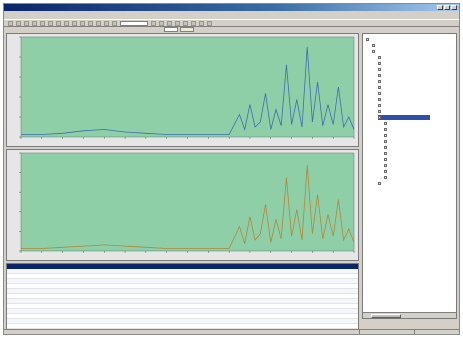 The image size is (463, 338). I want to click on tree-horizontal-scrollbar, so click(409, 315).